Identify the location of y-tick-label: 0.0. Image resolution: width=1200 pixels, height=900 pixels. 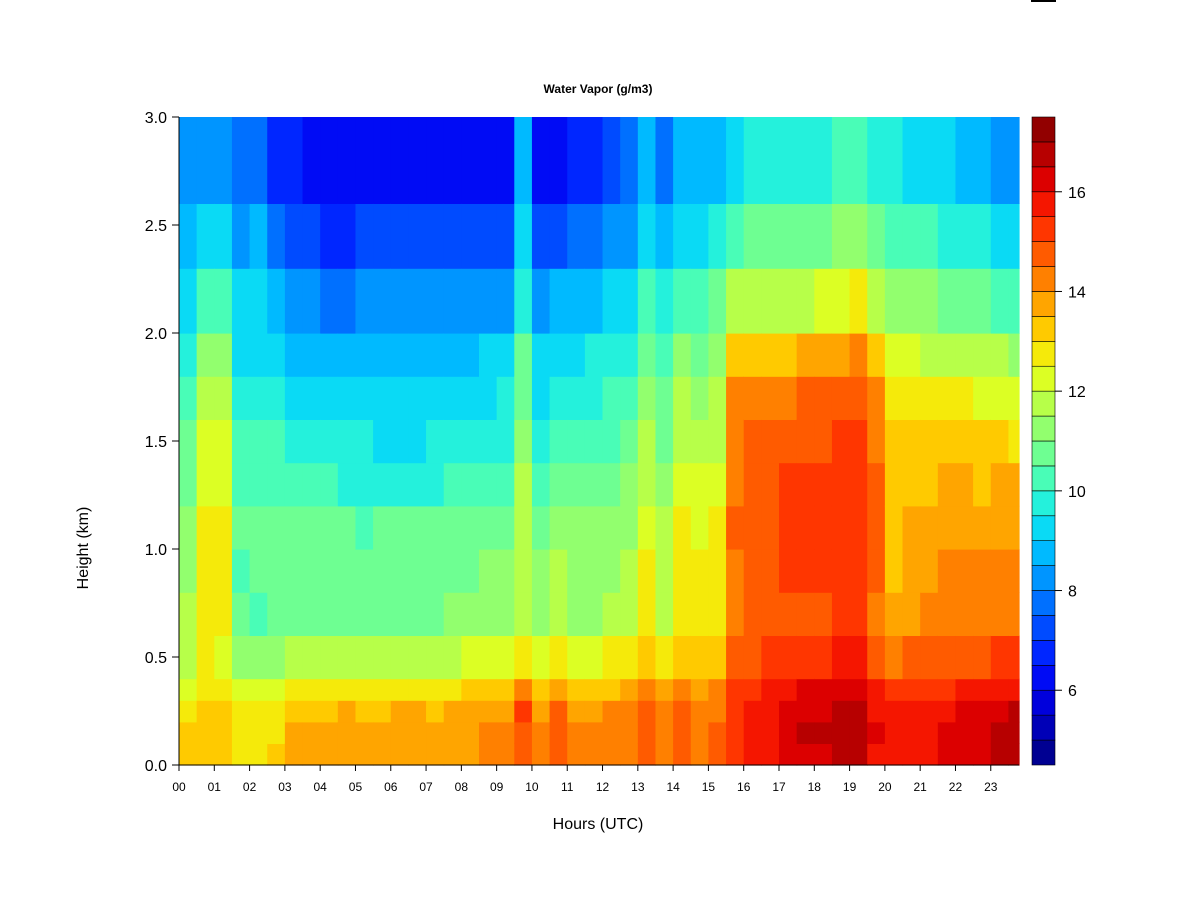
(156, 766).